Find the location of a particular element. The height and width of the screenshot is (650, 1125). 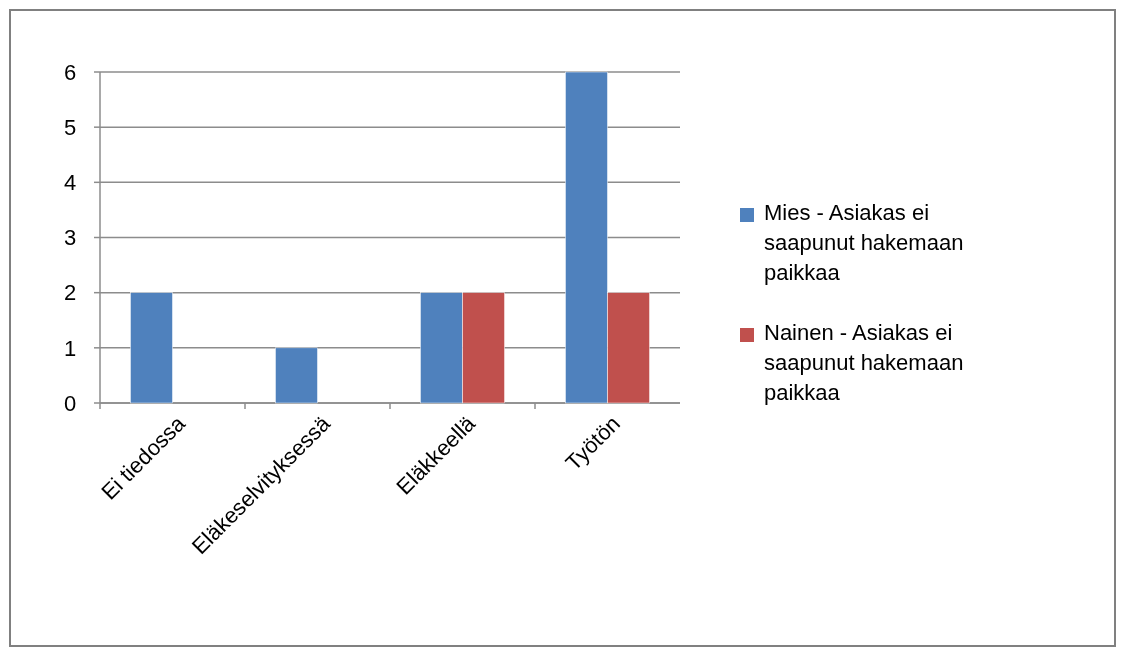

y-tick-label: 4 is located at coordinates (70, 183).